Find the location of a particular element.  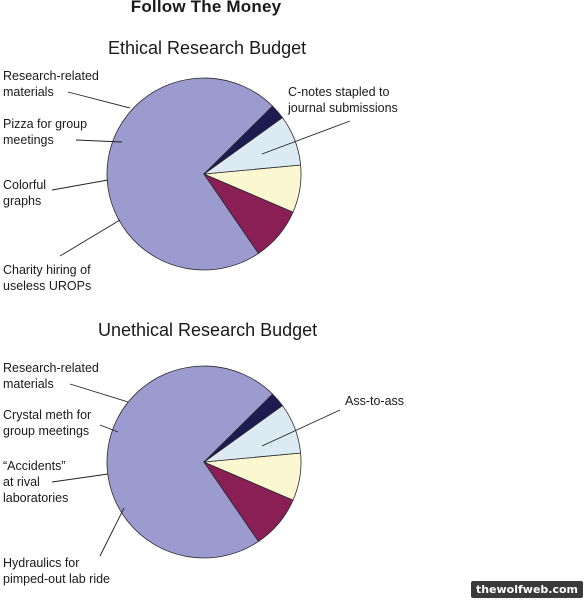

label-accidents: “Accidents” at rival laboratories is located at coordinates (36, 482).